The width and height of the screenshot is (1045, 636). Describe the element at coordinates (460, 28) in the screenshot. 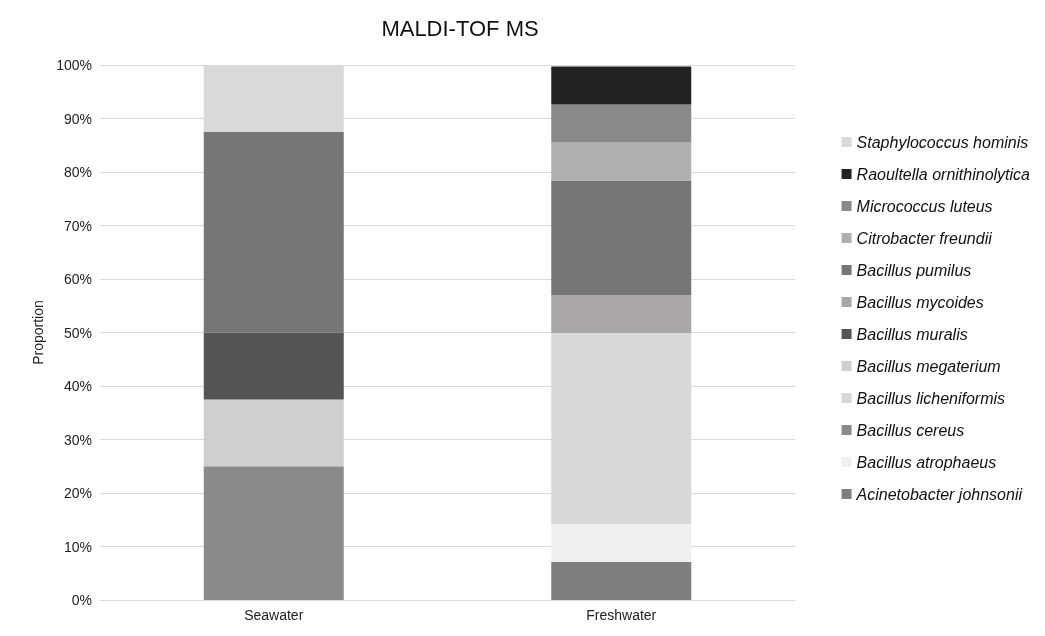

I see `chart-title: MALDI-TOF MS` at that location.